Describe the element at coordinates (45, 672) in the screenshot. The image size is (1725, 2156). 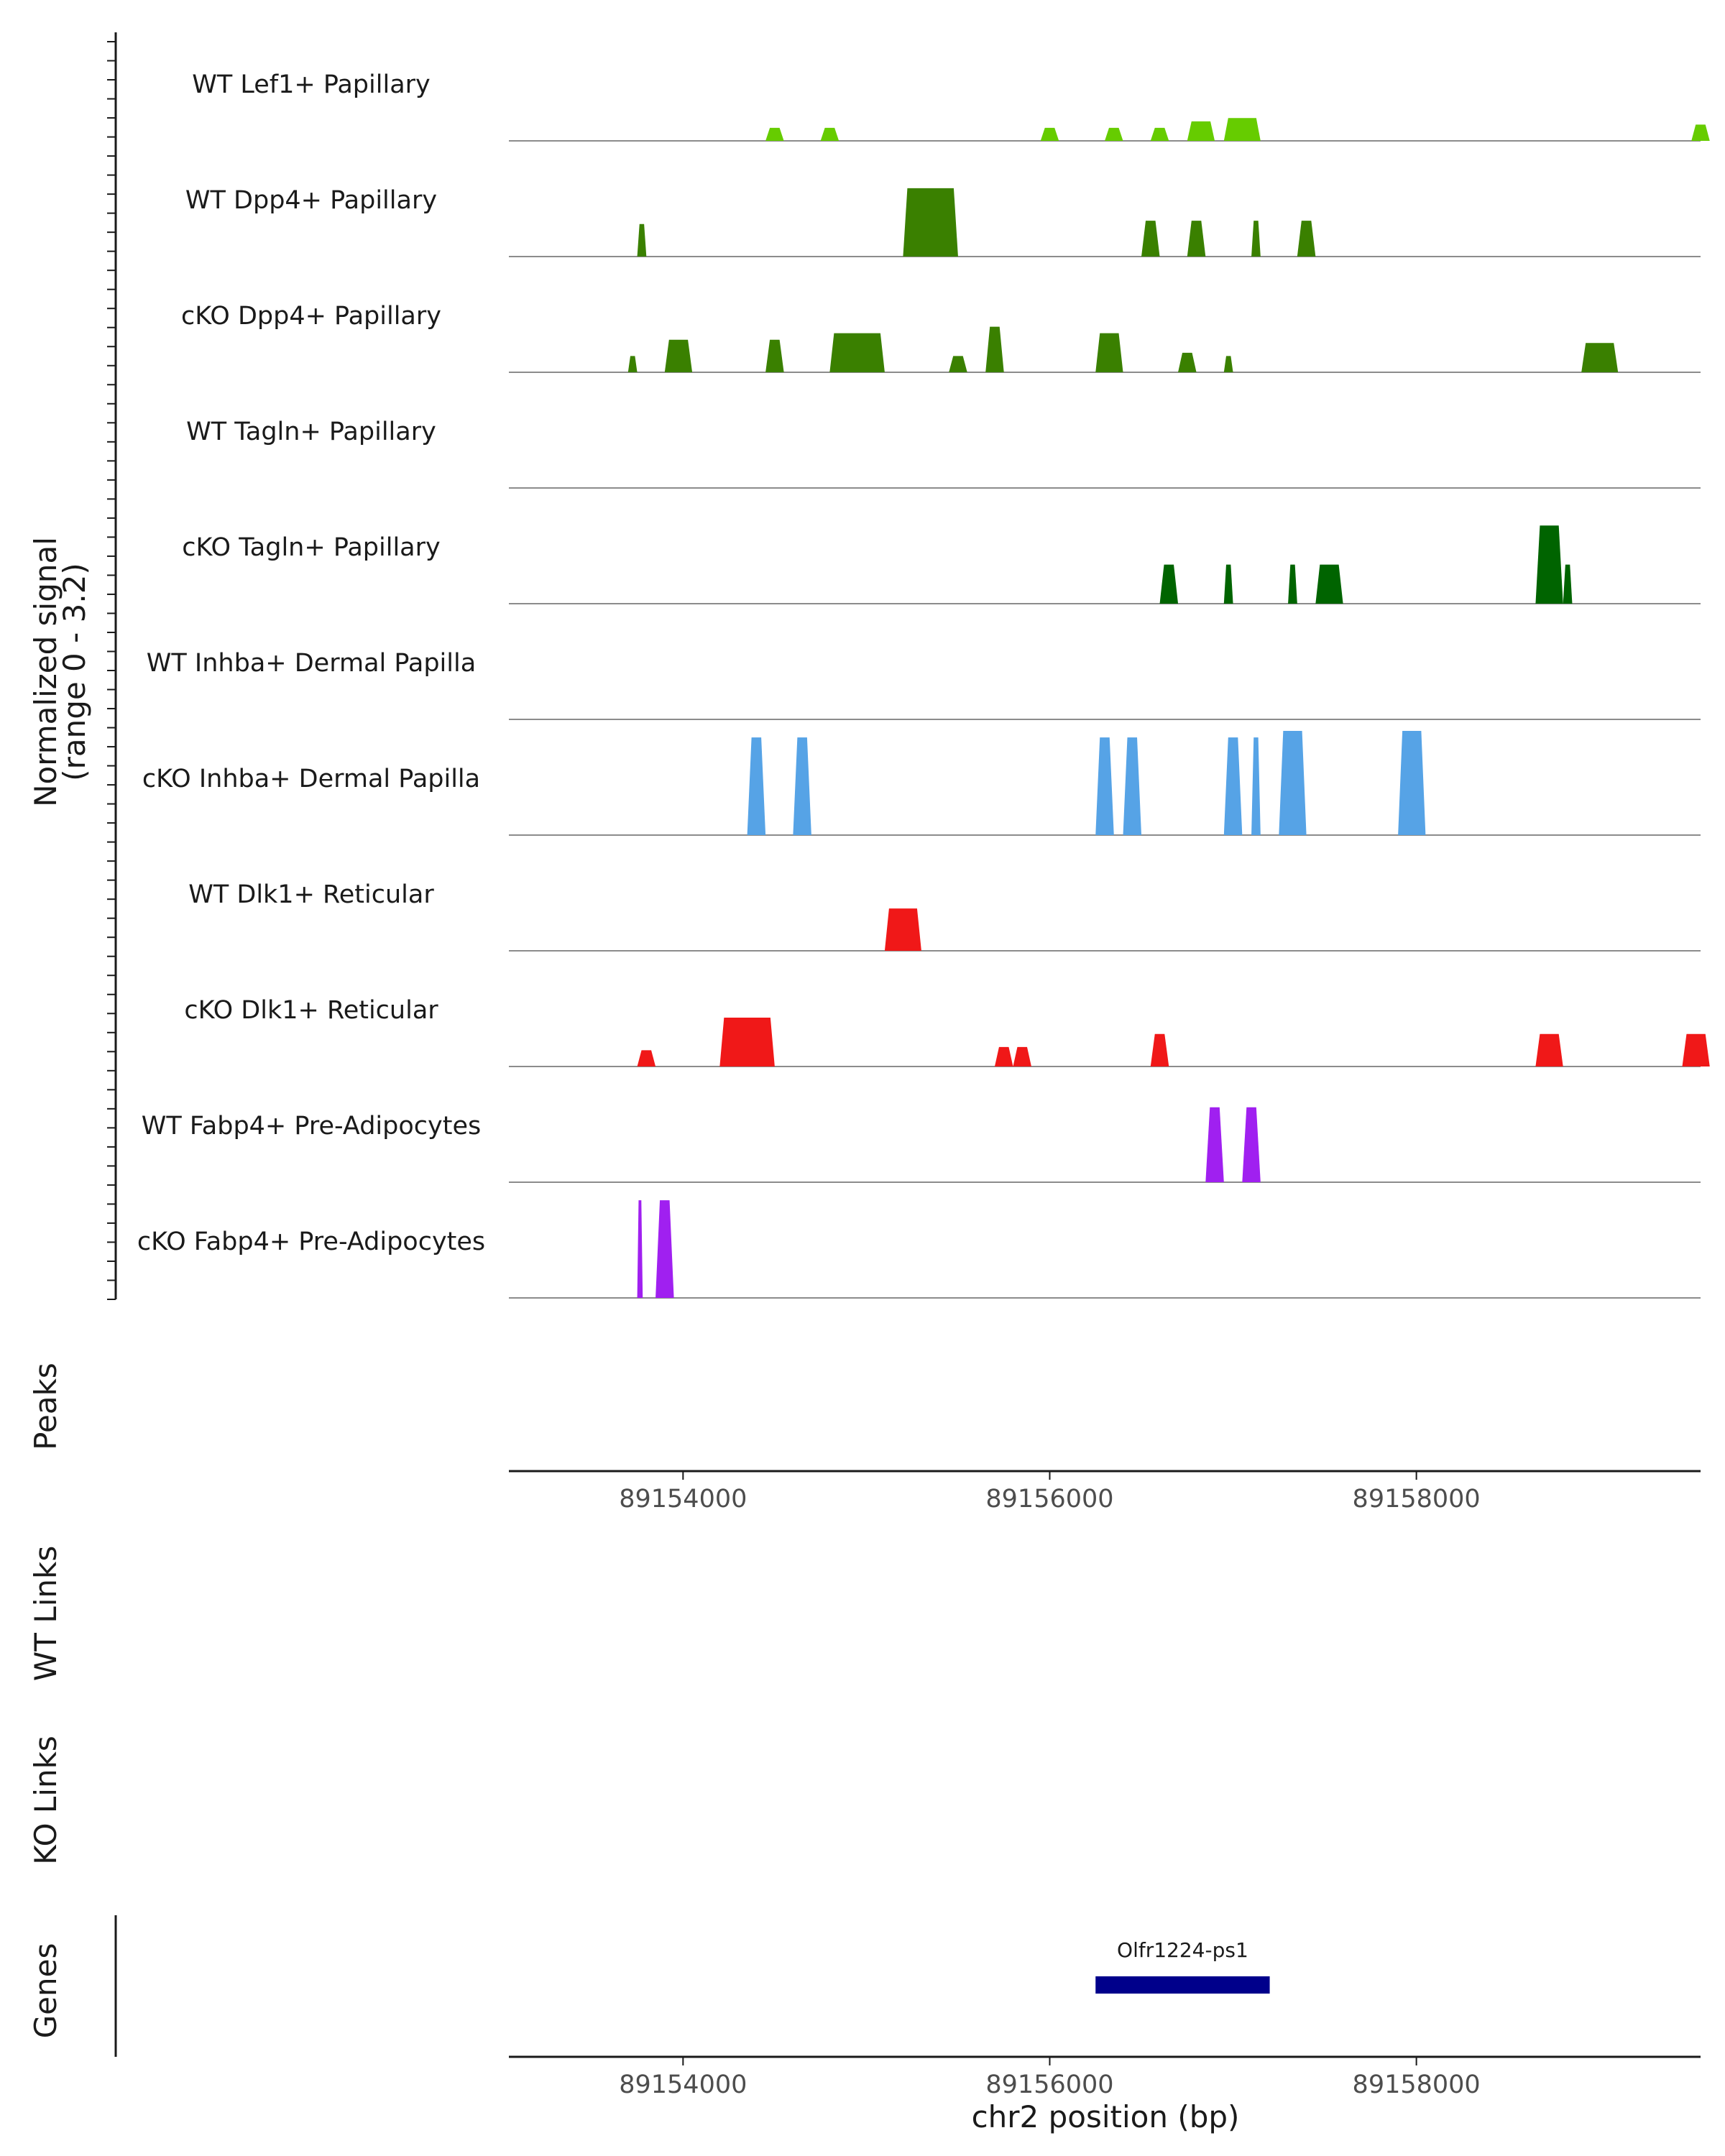
I see `signal-axis-title-line1: Normalized signal` at that location.